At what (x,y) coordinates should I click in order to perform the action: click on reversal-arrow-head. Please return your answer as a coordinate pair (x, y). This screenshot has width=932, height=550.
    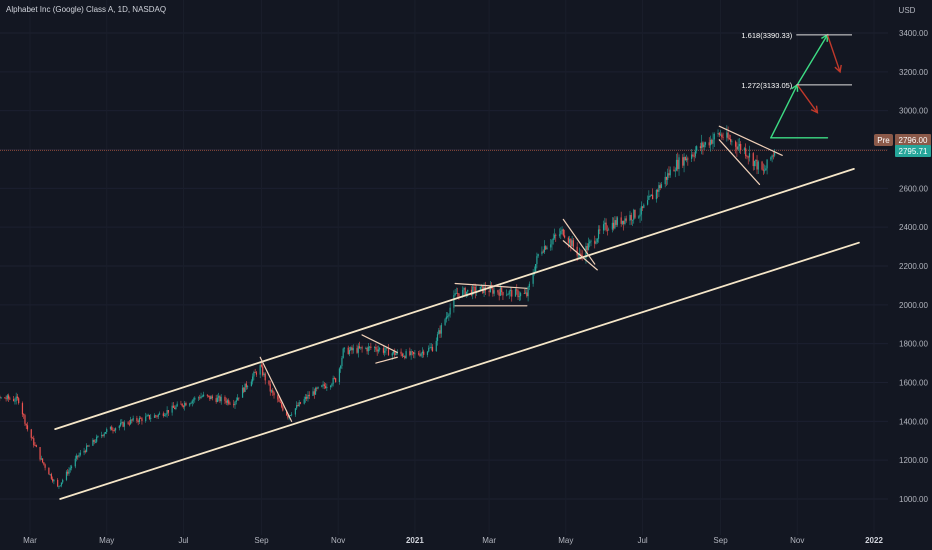
    Looking at the image, I should click on (814, 109).